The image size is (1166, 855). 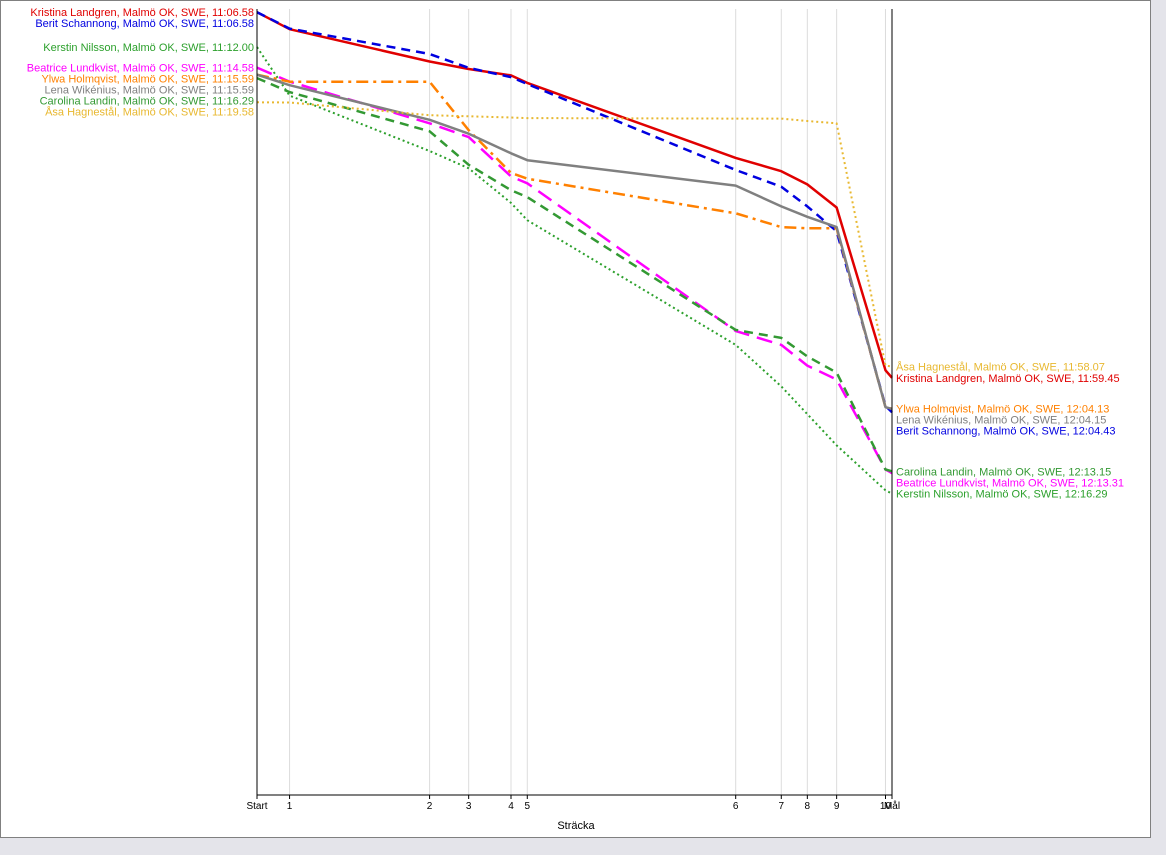 What do you see at coordinates (886, 806) in the screenshot?
I see `tick-label-10: 10` at bounding box center [886, 806].